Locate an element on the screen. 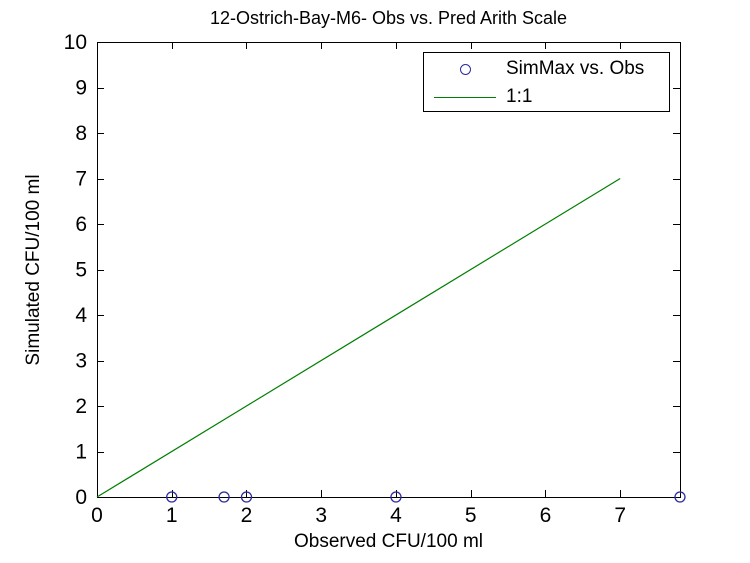 Image resolution: width=750 pixels, height=563 pixels. y-tick-label: 4 is located at coordinates (81, 315).